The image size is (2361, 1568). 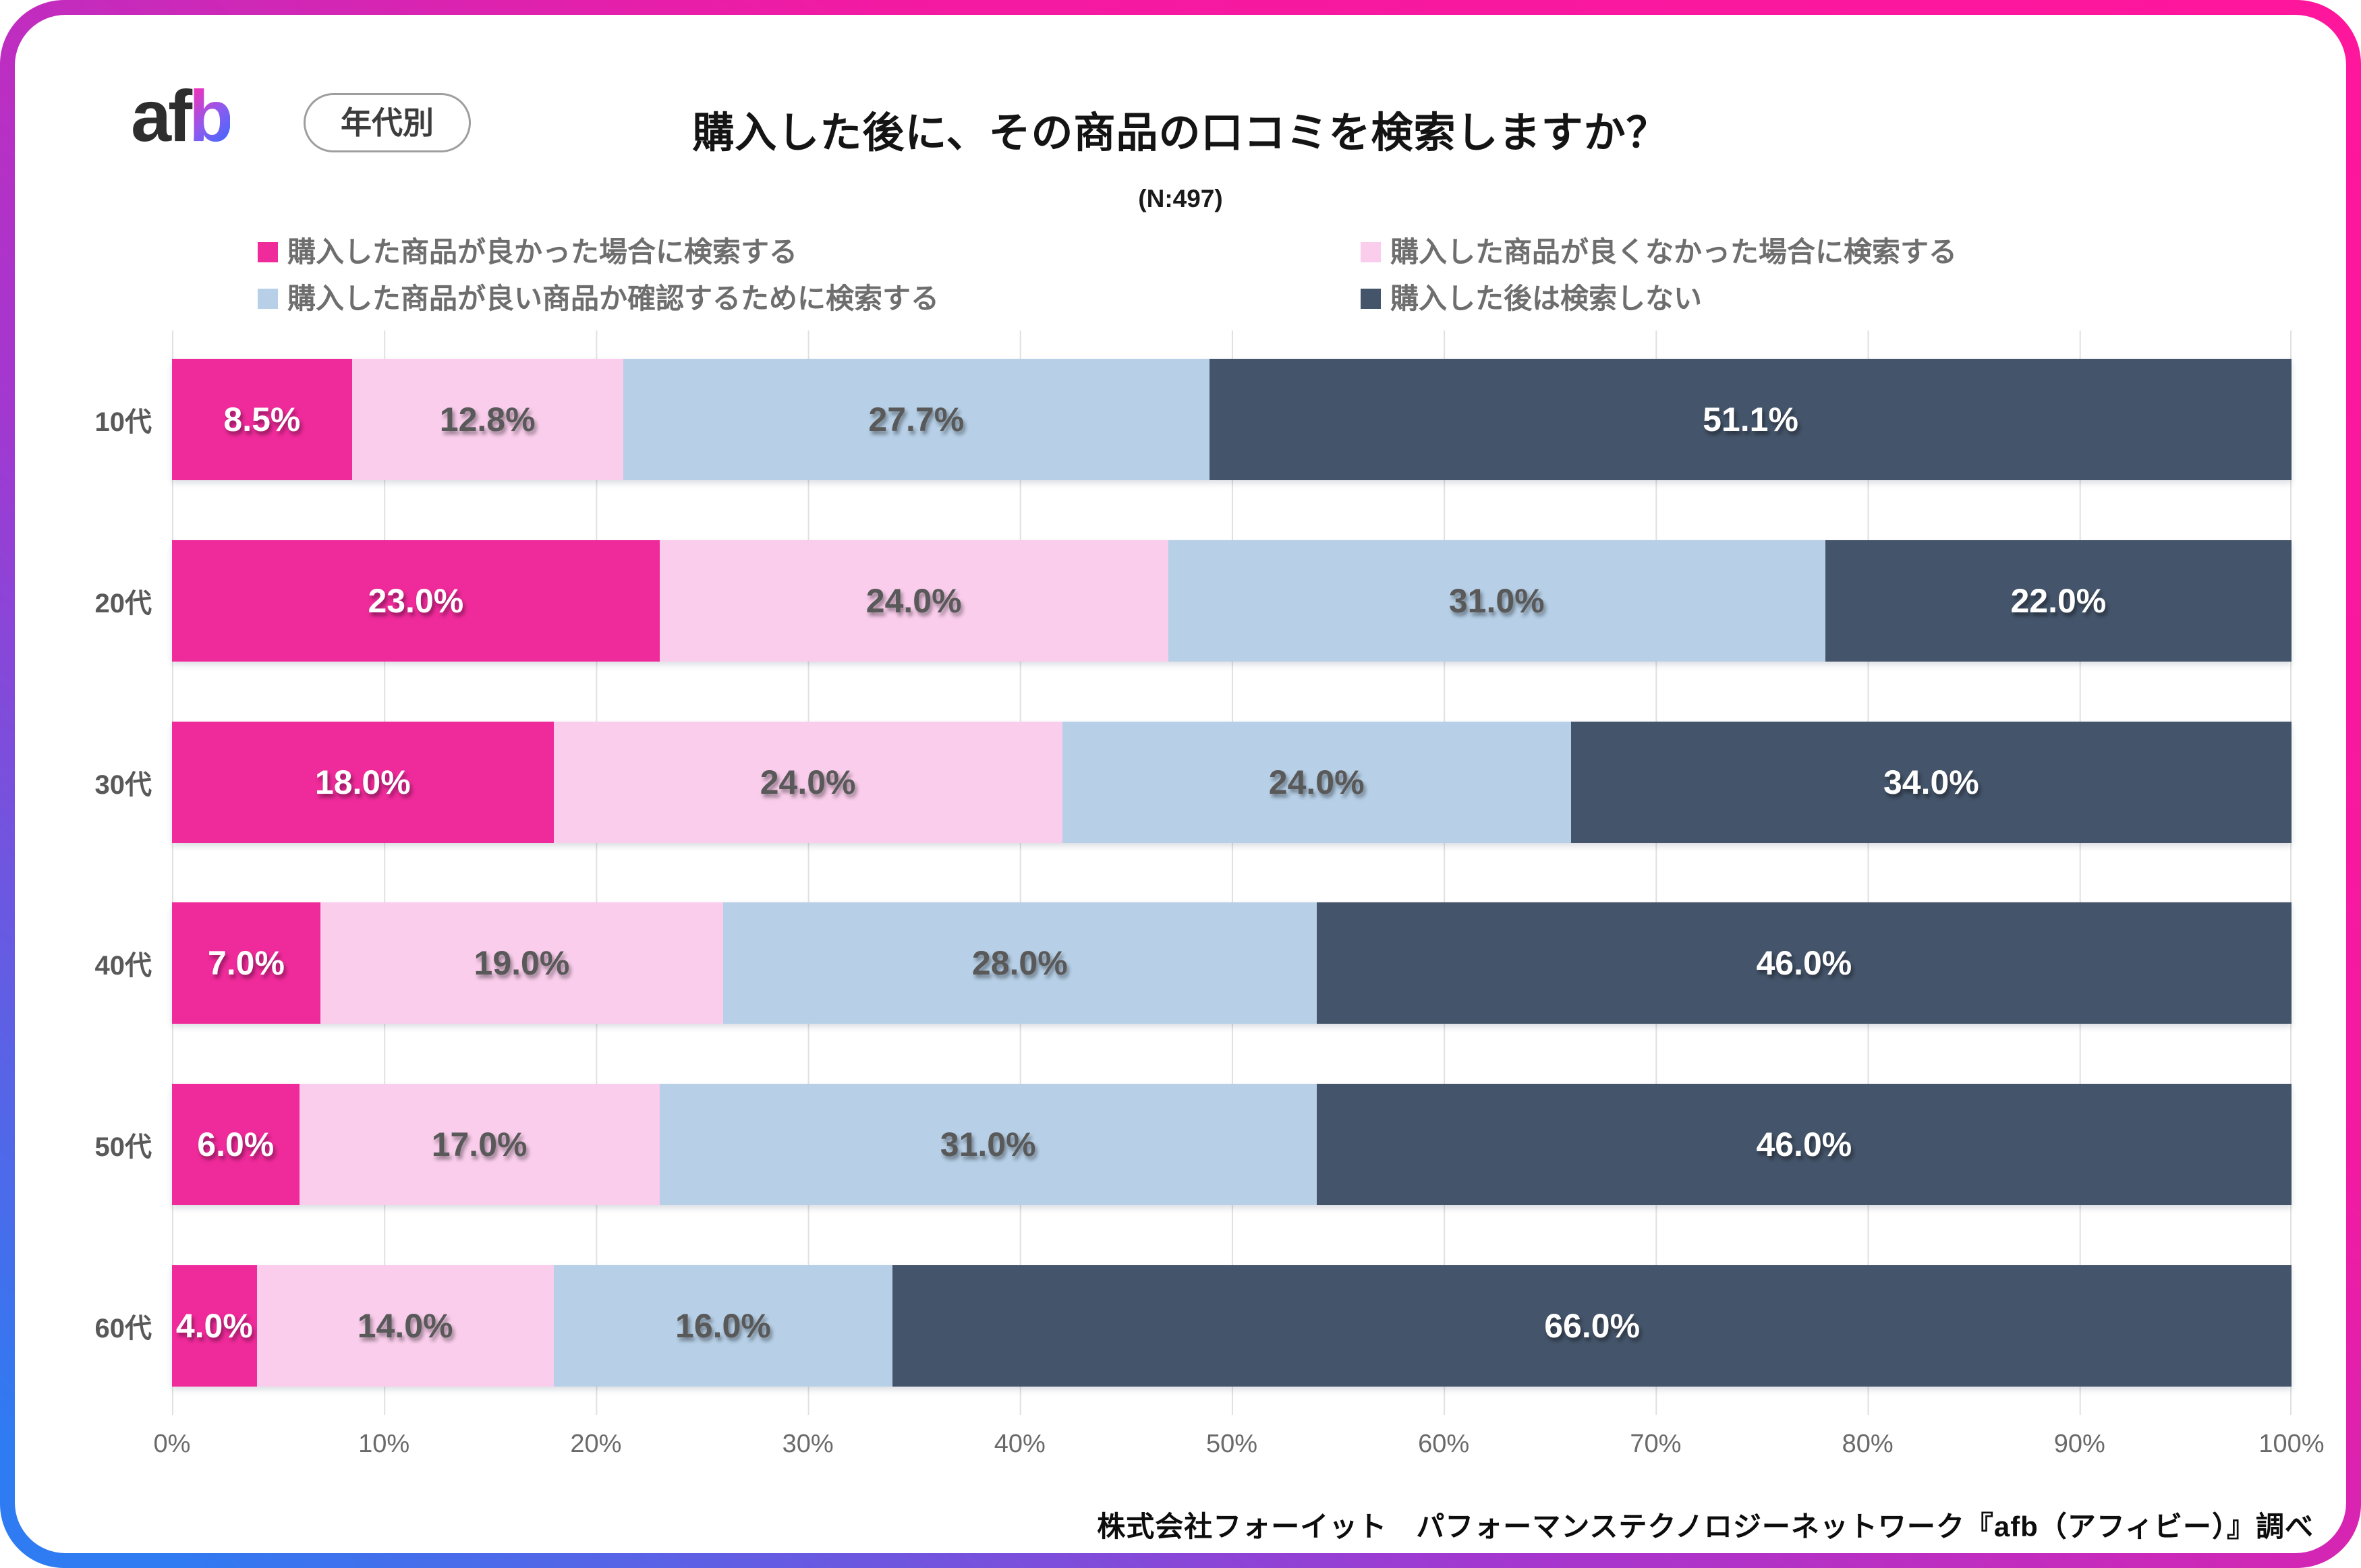 I want to click on bar-value-label: 12.8%, so click(x=487, y=419).